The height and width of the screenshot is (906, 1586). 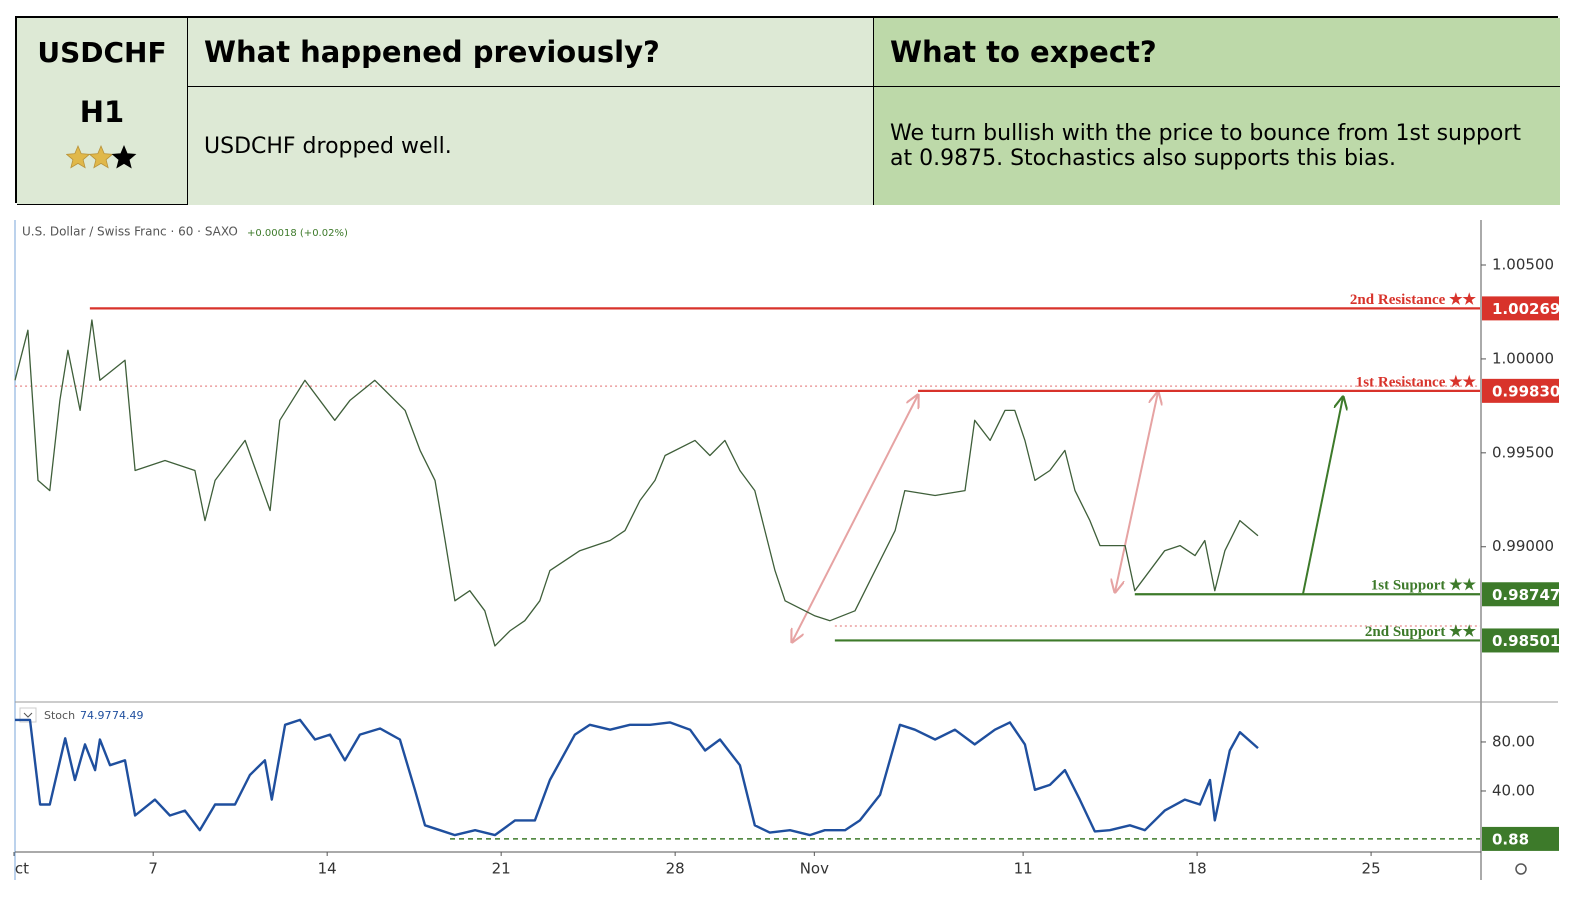 What do you see at coordinates (102, 52) in the screenshot?
I see `symbol: USDCHF` at bounding box center [102, 52].